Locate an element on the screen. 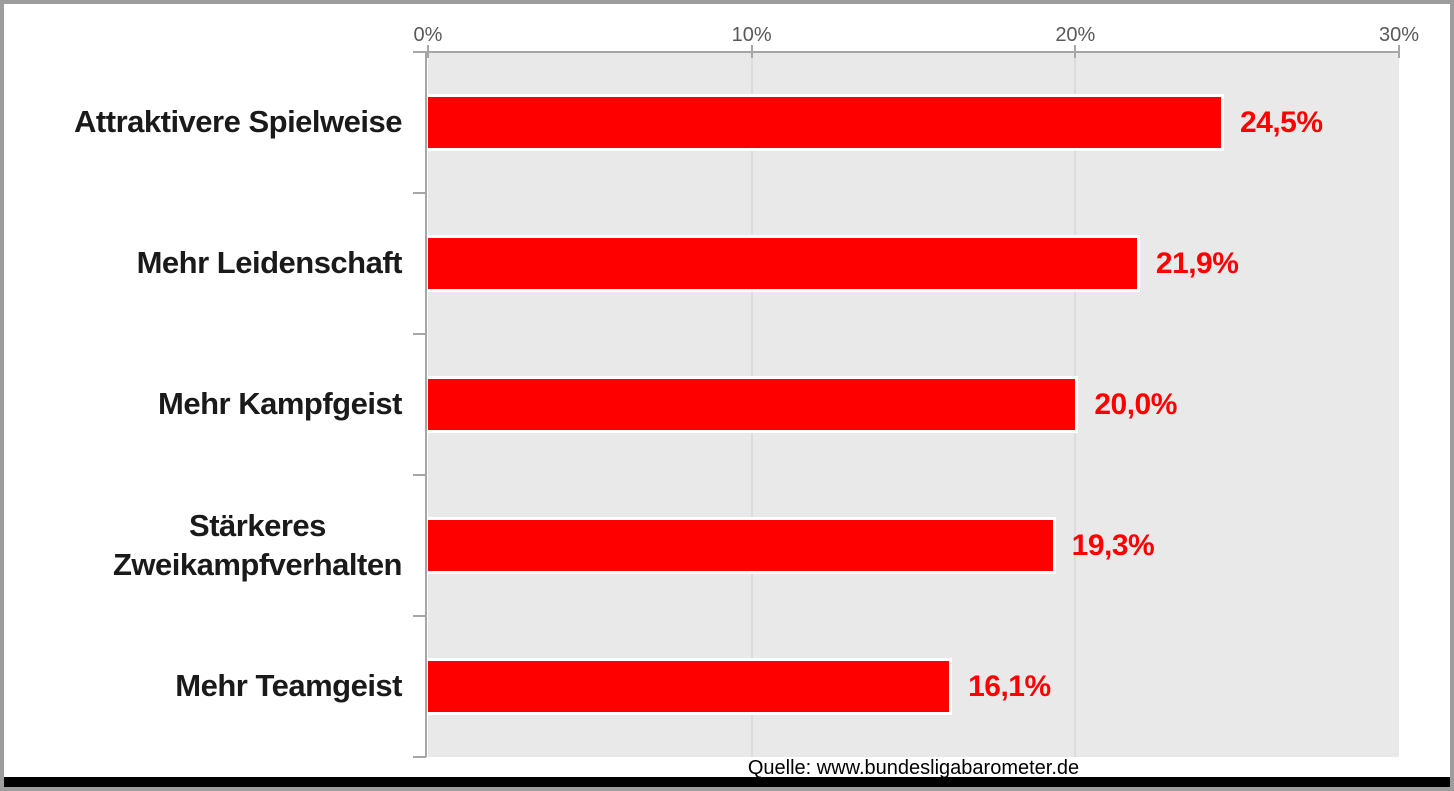 The width and height of the screenshot is (1454, 791). category-label: Attraktivere Spielweise is located at coordinates (238, 122).